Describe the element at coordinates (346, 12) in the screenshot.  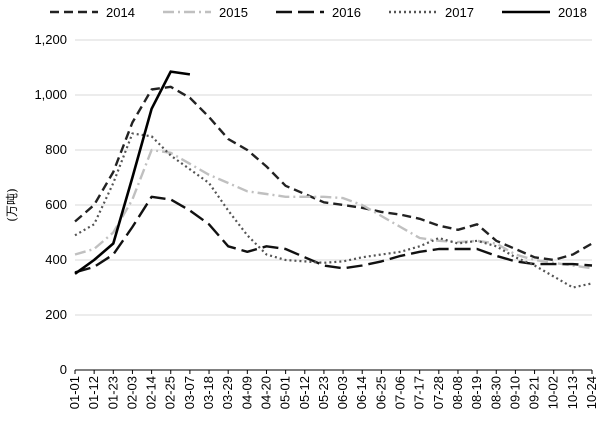
I see `legend-label-2016: 2016` at that location.